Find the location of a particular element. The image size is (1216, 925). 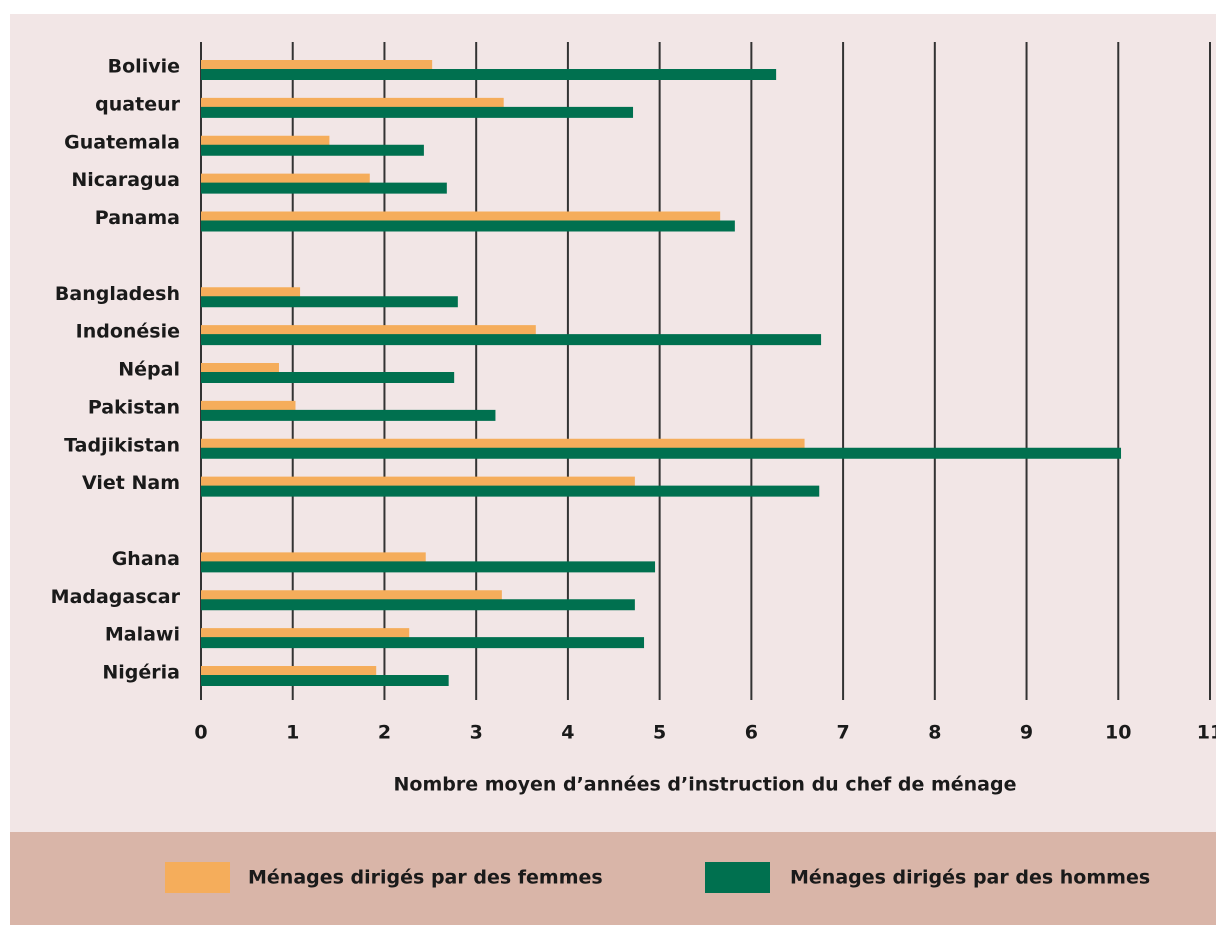

y-tick-label: Pakistan is located at coordinates (134, 407).